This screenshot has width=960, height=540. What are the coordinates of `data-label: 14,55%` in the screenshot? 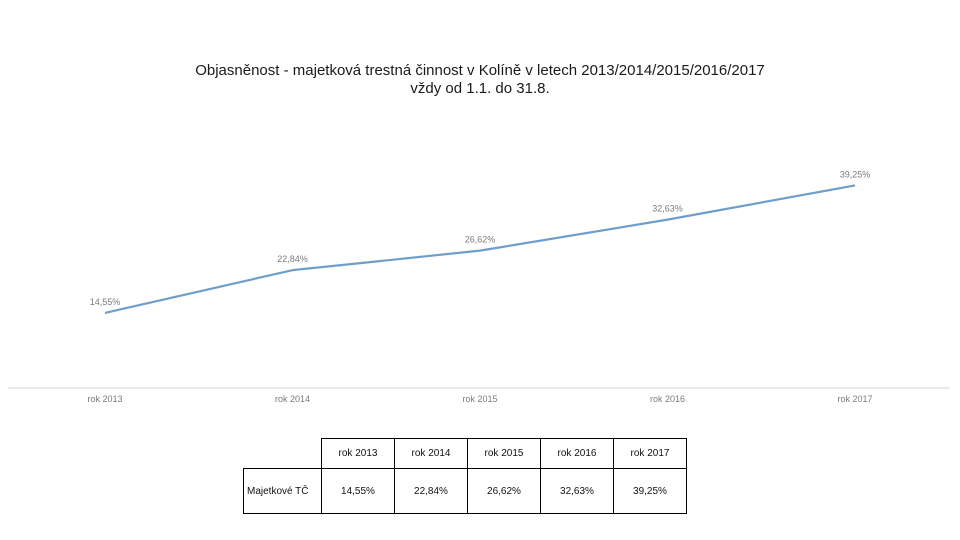 It's located at (105, 302).